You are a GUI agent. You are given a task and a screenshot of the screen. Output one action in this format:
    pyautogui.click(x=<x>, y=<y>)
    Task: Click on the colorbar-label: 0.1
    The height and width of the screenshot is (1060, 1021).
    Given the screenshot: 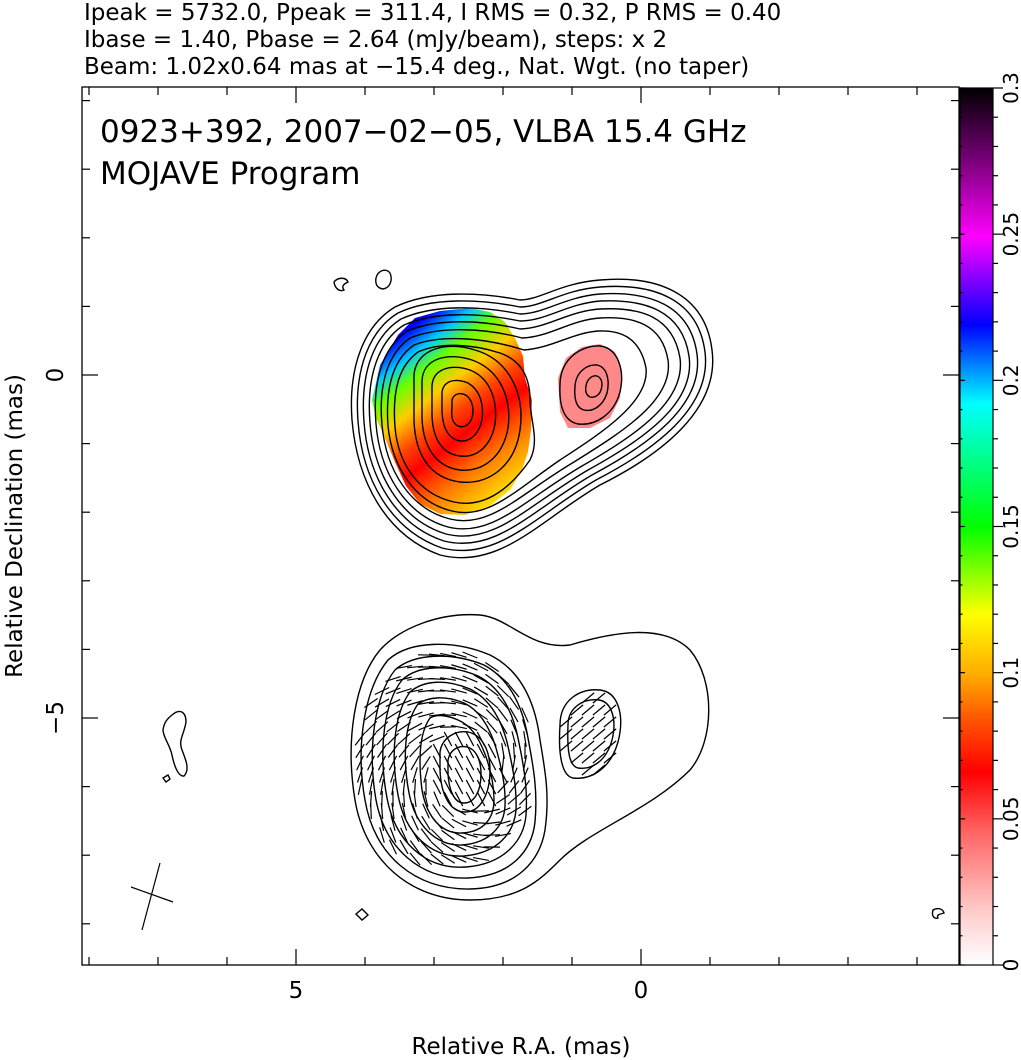 What is the action you would take?
    pyautogui.click(x=1010, y=673)
    